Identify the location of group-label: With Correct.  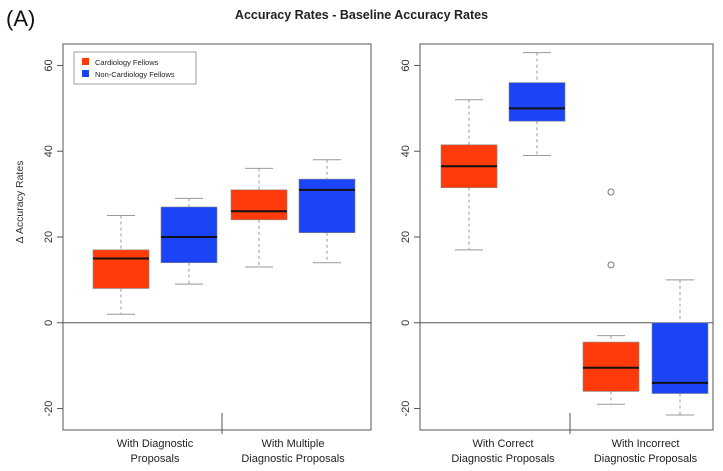
(502, 444).